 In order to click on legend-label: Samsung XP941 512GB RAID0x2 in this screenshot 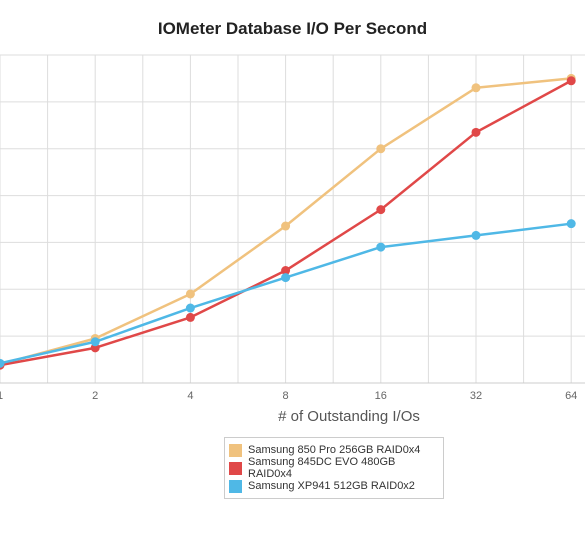, I will do `click(331, 486)`.